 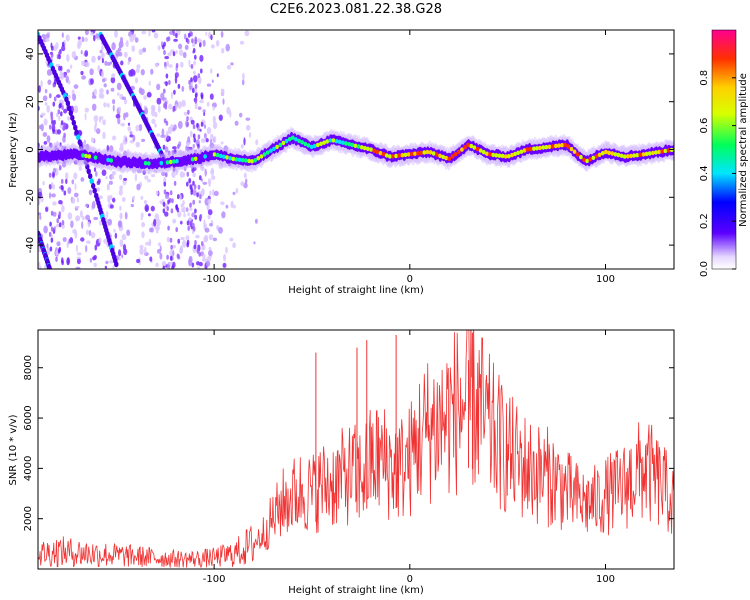 What do you see at coordinates (410, 579) in the screenshot?
I see `x-tick-label: 0` at bounding box center [410, 579].